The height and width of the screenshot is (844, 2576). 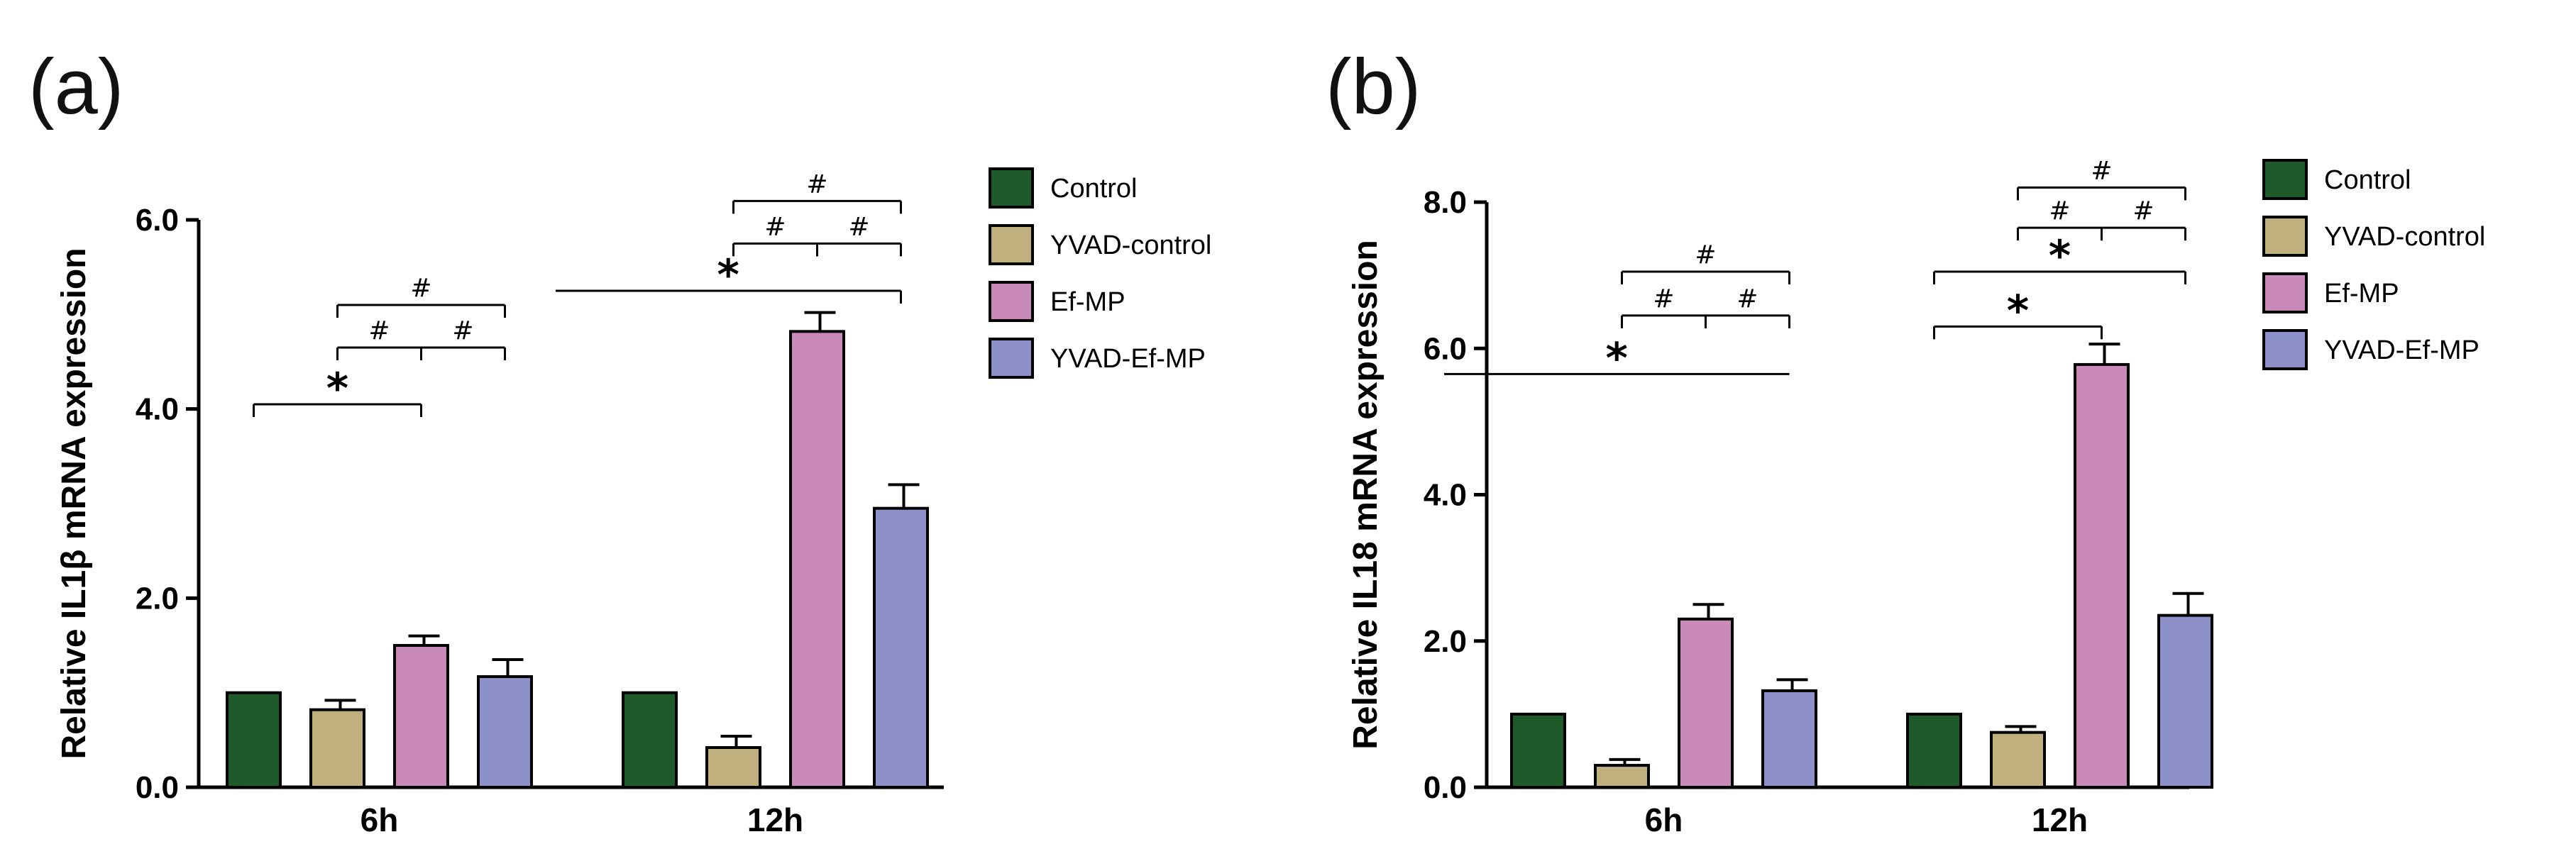 I want to click on y-tick-label: 8.0, so click(x=1445, y=203).